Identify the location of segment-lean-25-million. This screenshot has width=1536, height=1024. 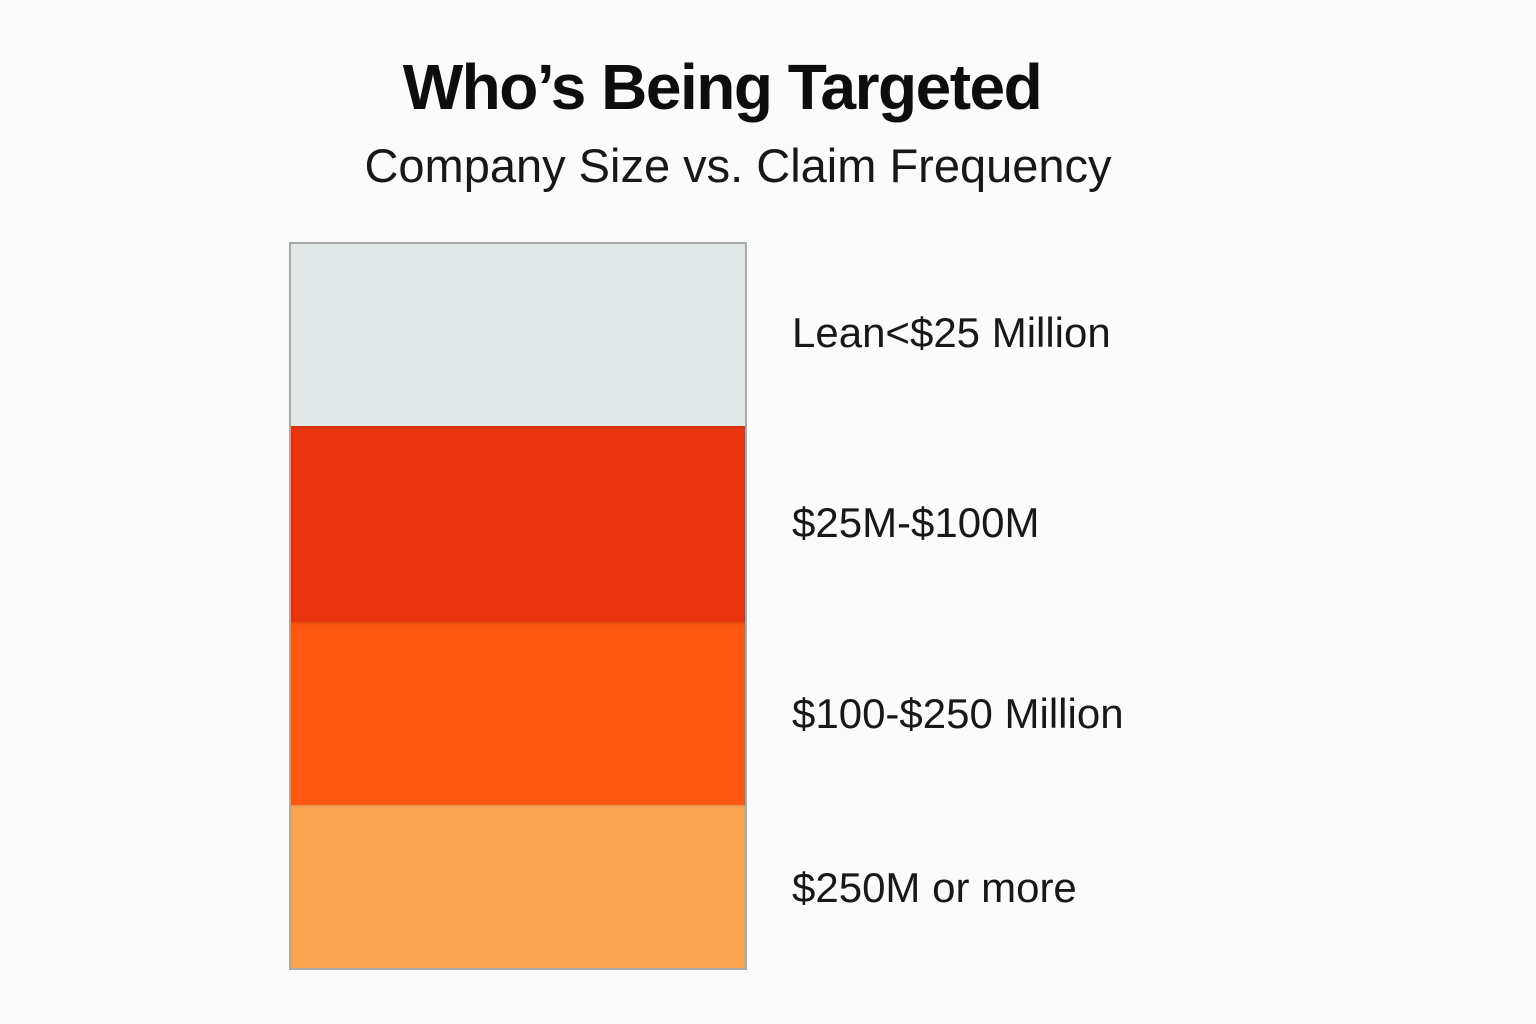
(518, 335).